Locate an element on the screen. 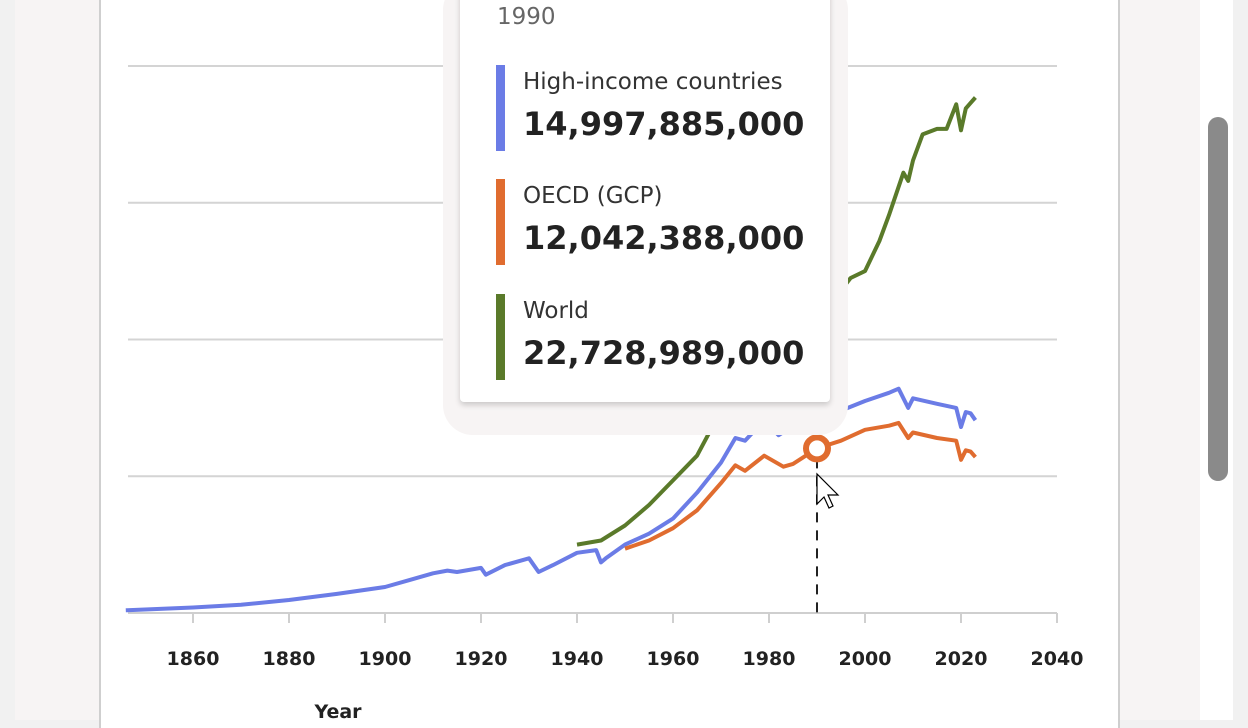 The width and height of the screenshot is (1248, 728). tooltip-entry-oecd: OECD (GCP) 12,042,388,000 is located at coordinates (656, 222).